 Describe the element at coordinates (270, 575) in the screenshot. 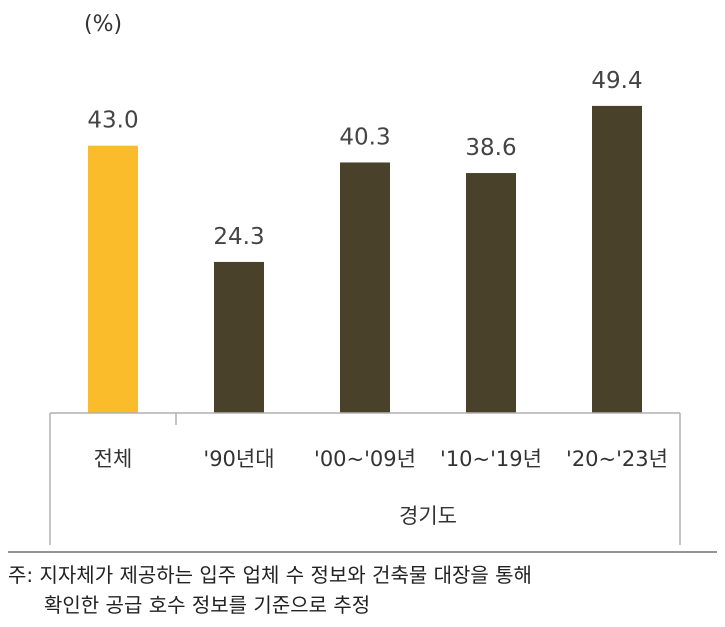

I see `footnote-line-1: 주: 지자체가 제공하는 입주 업체 수 정보와 건축물 대장을 통해` at that location.